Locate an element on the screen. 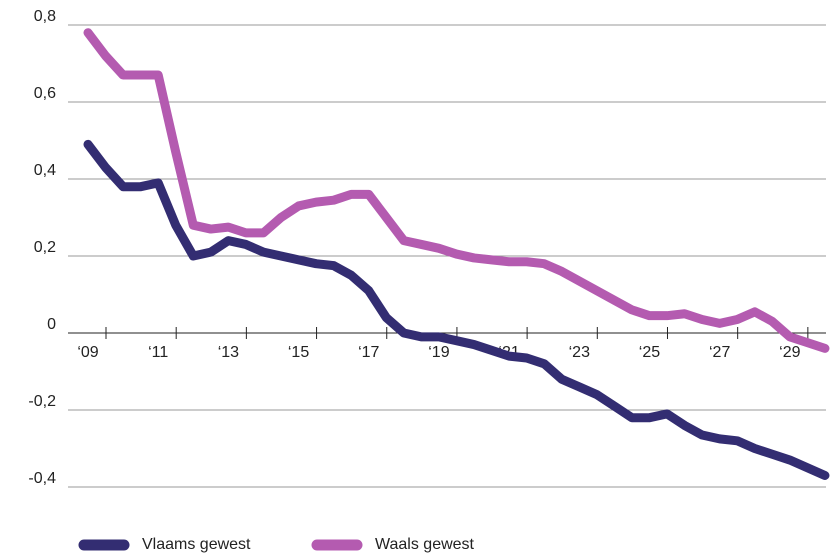 The height and width of the screenshot is (560, 835). y-tick-label: -0,4 is located at coordinates (42, 478).